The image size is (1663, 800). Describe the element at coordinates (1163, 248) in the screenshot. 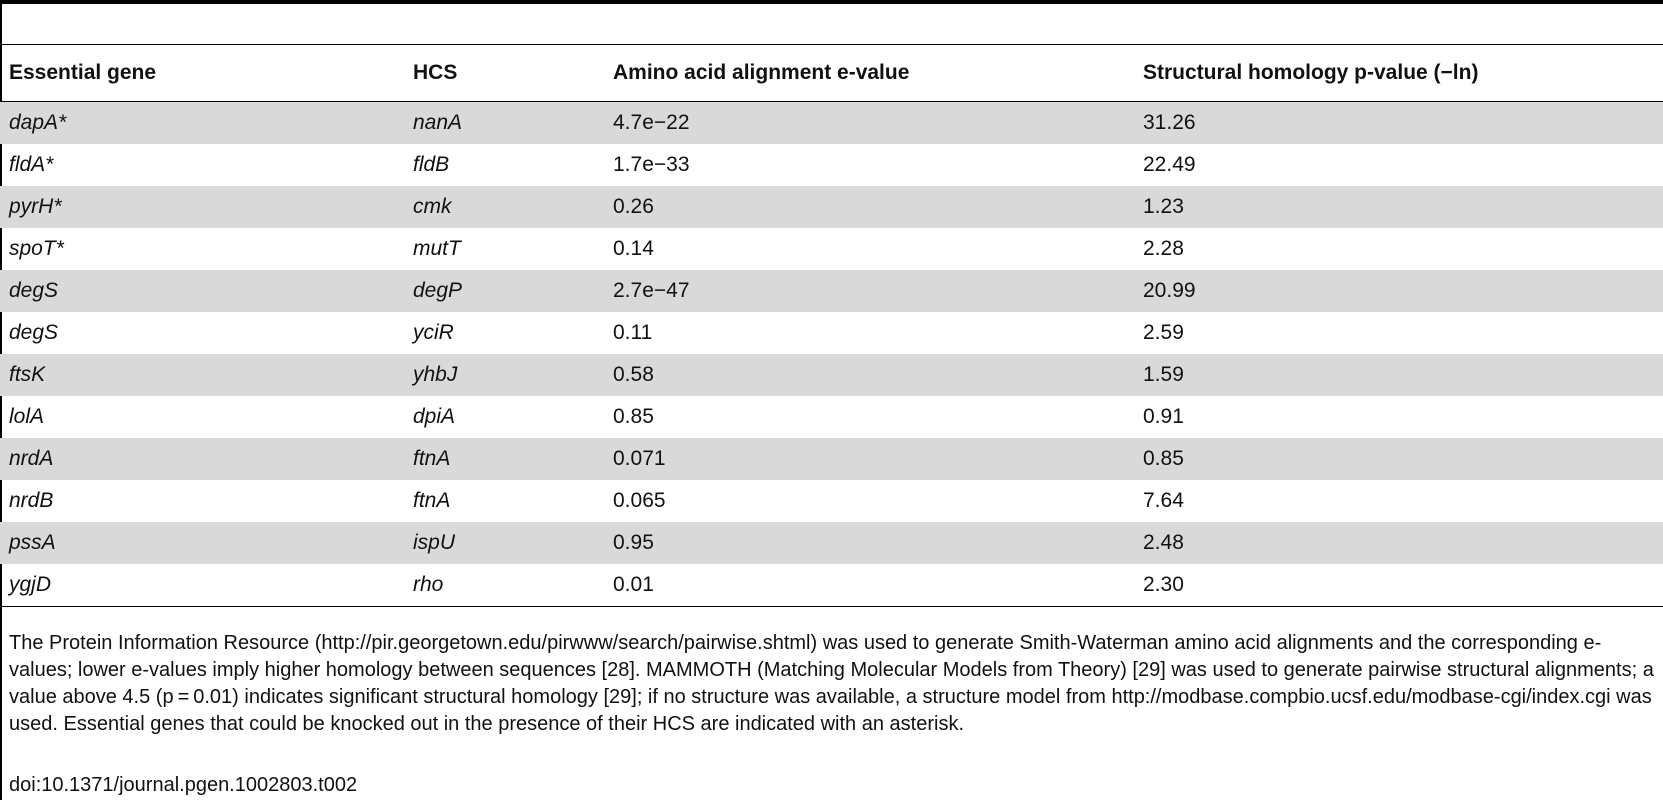

I see `cell-pvalue: 2.28` at that location.